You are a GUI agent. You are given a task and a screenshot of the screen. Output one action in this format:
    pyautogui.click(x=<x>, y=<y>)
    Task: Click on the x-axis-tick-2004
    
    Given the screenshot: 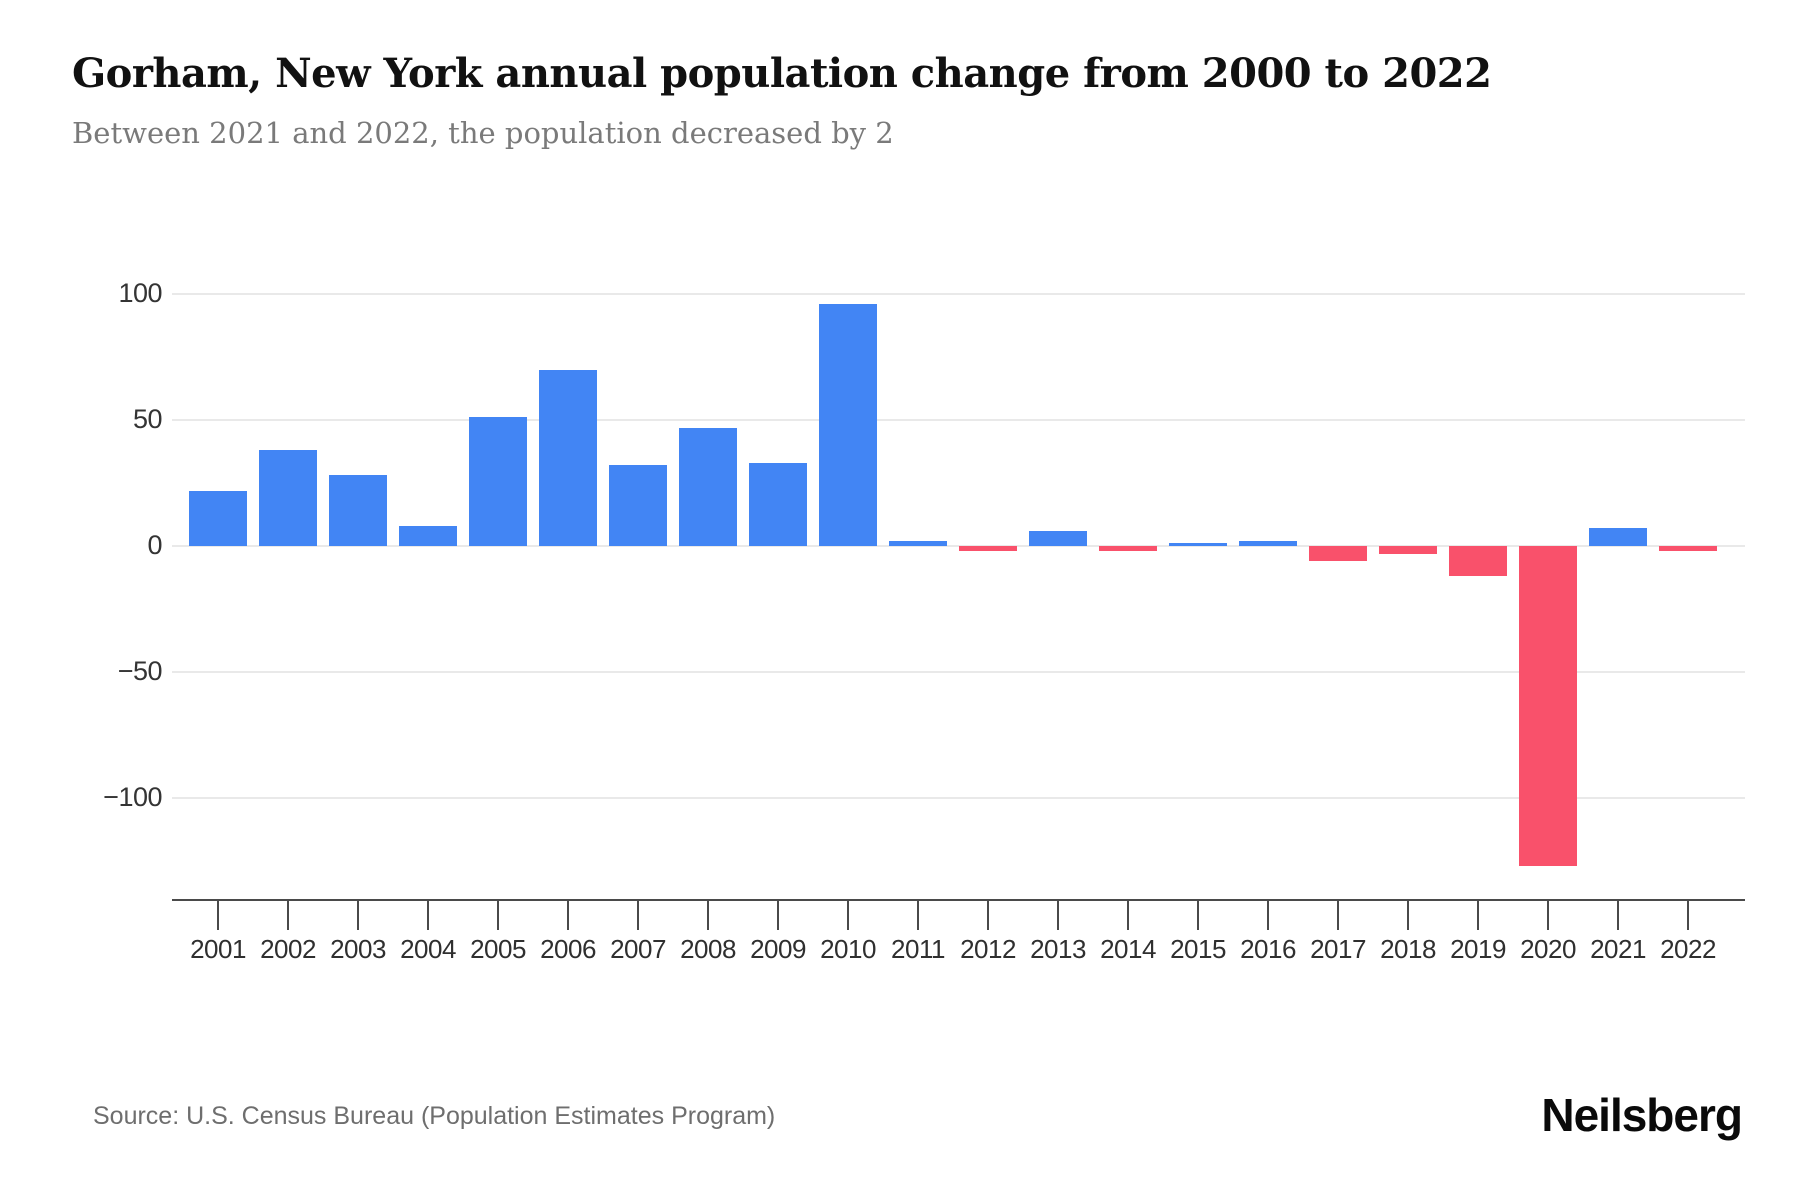 What is the action you would take?
    pyautogui.click(x=428, y=914)
    